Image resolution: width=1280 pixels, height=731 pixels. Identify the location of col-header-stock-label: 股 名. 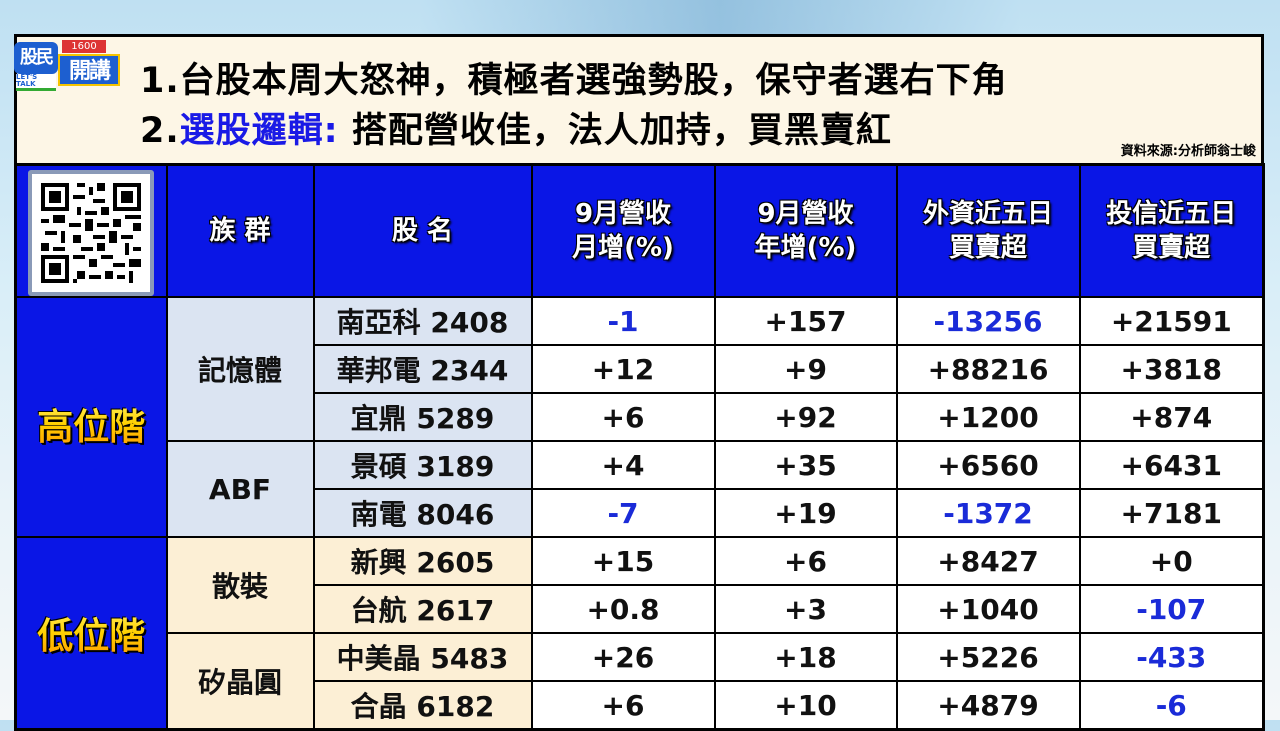
(422, 231).